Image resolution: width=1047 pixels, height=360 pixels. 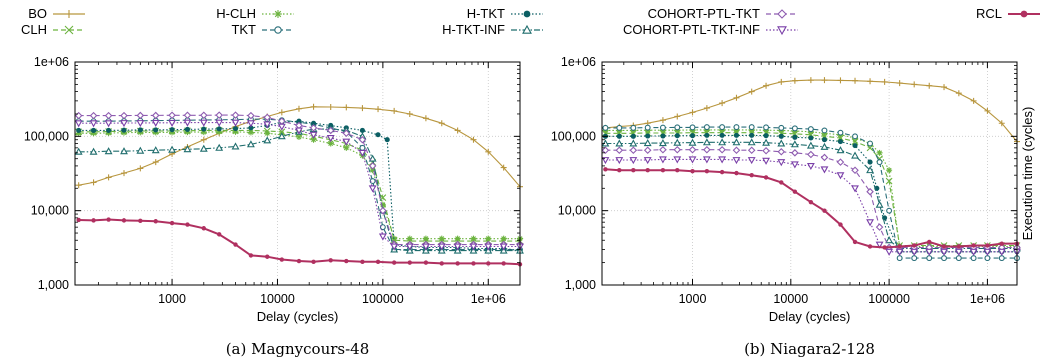 I want to click on series-clh, so click(x=299, y=186).